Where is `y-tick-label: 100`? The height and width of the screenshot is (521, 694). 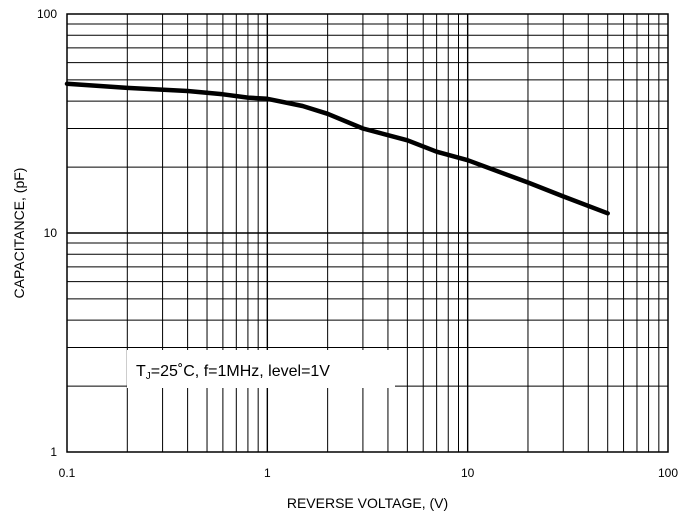
y-tick-label: 100 is located at coordinates (47, 14).